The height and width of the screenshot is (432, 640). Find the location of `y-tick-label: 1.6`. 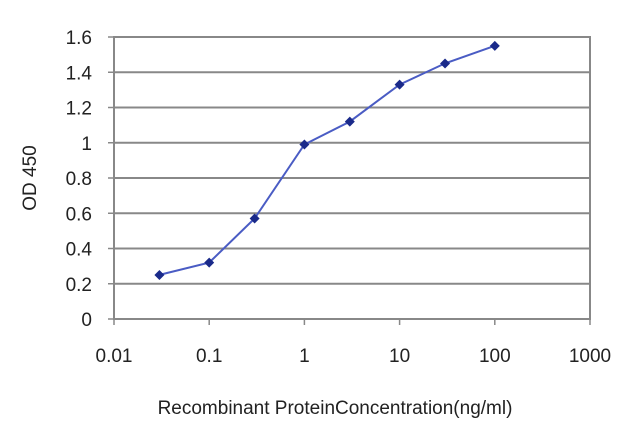

y-tick-label: 1.6 is located at coordinates (79, 38).